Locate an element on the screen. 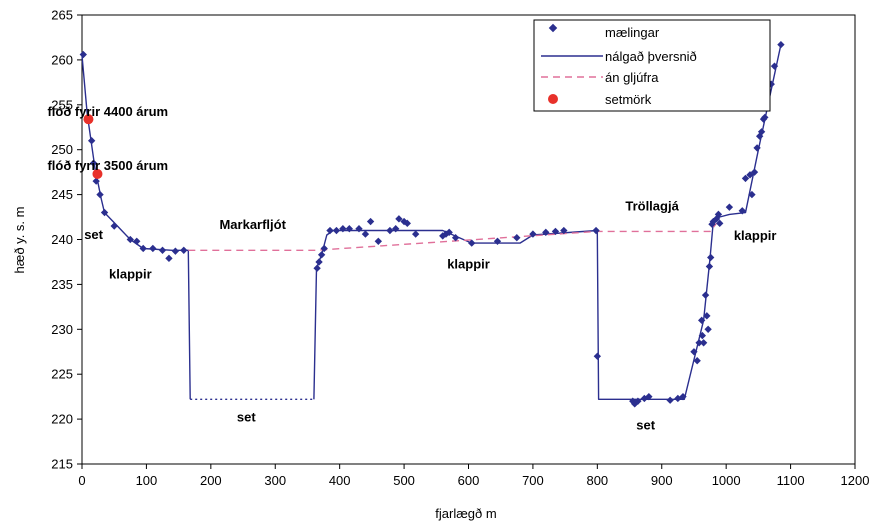 The width and height of the screenshot is (880, 529). y-tick-label: 240 is located at coordinates (62, 239).